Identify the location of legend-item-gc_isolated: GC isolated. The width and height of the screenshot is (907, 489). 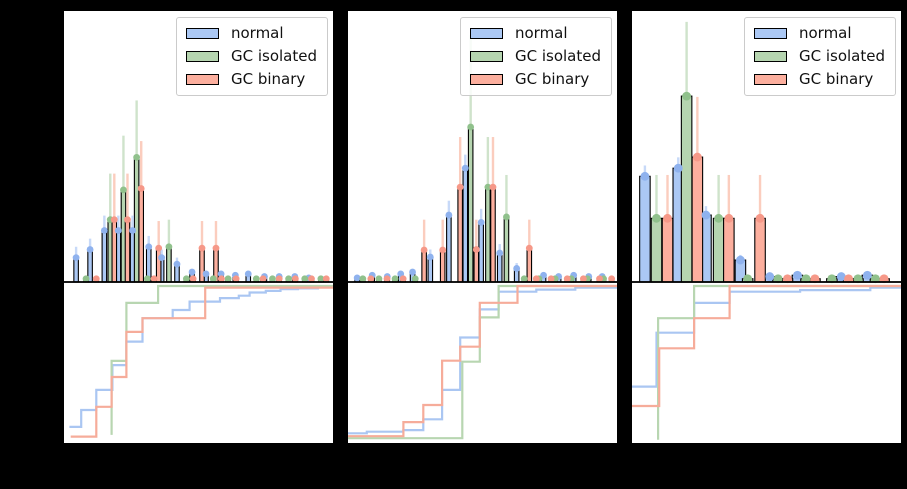
(251, 56).